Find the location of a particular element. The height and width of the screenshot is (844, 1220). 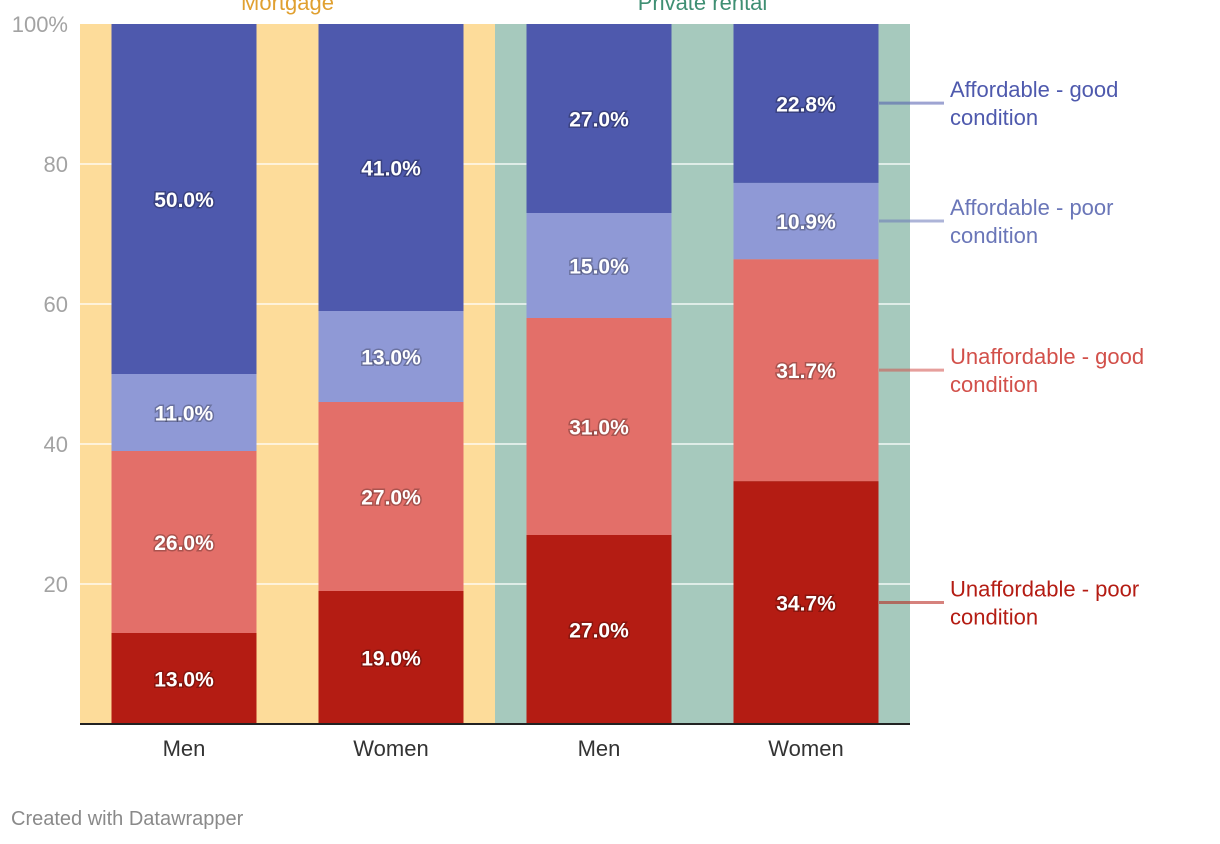

data-label: 19.0% is located at coordinates (391, 659).